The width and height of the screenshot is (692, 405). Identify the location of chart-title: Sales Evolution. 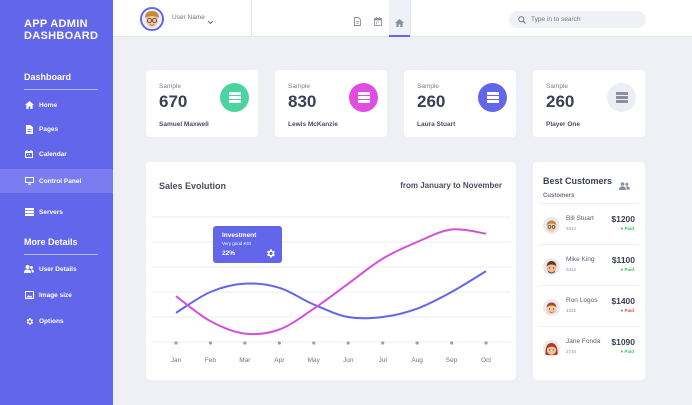
(193, 186).